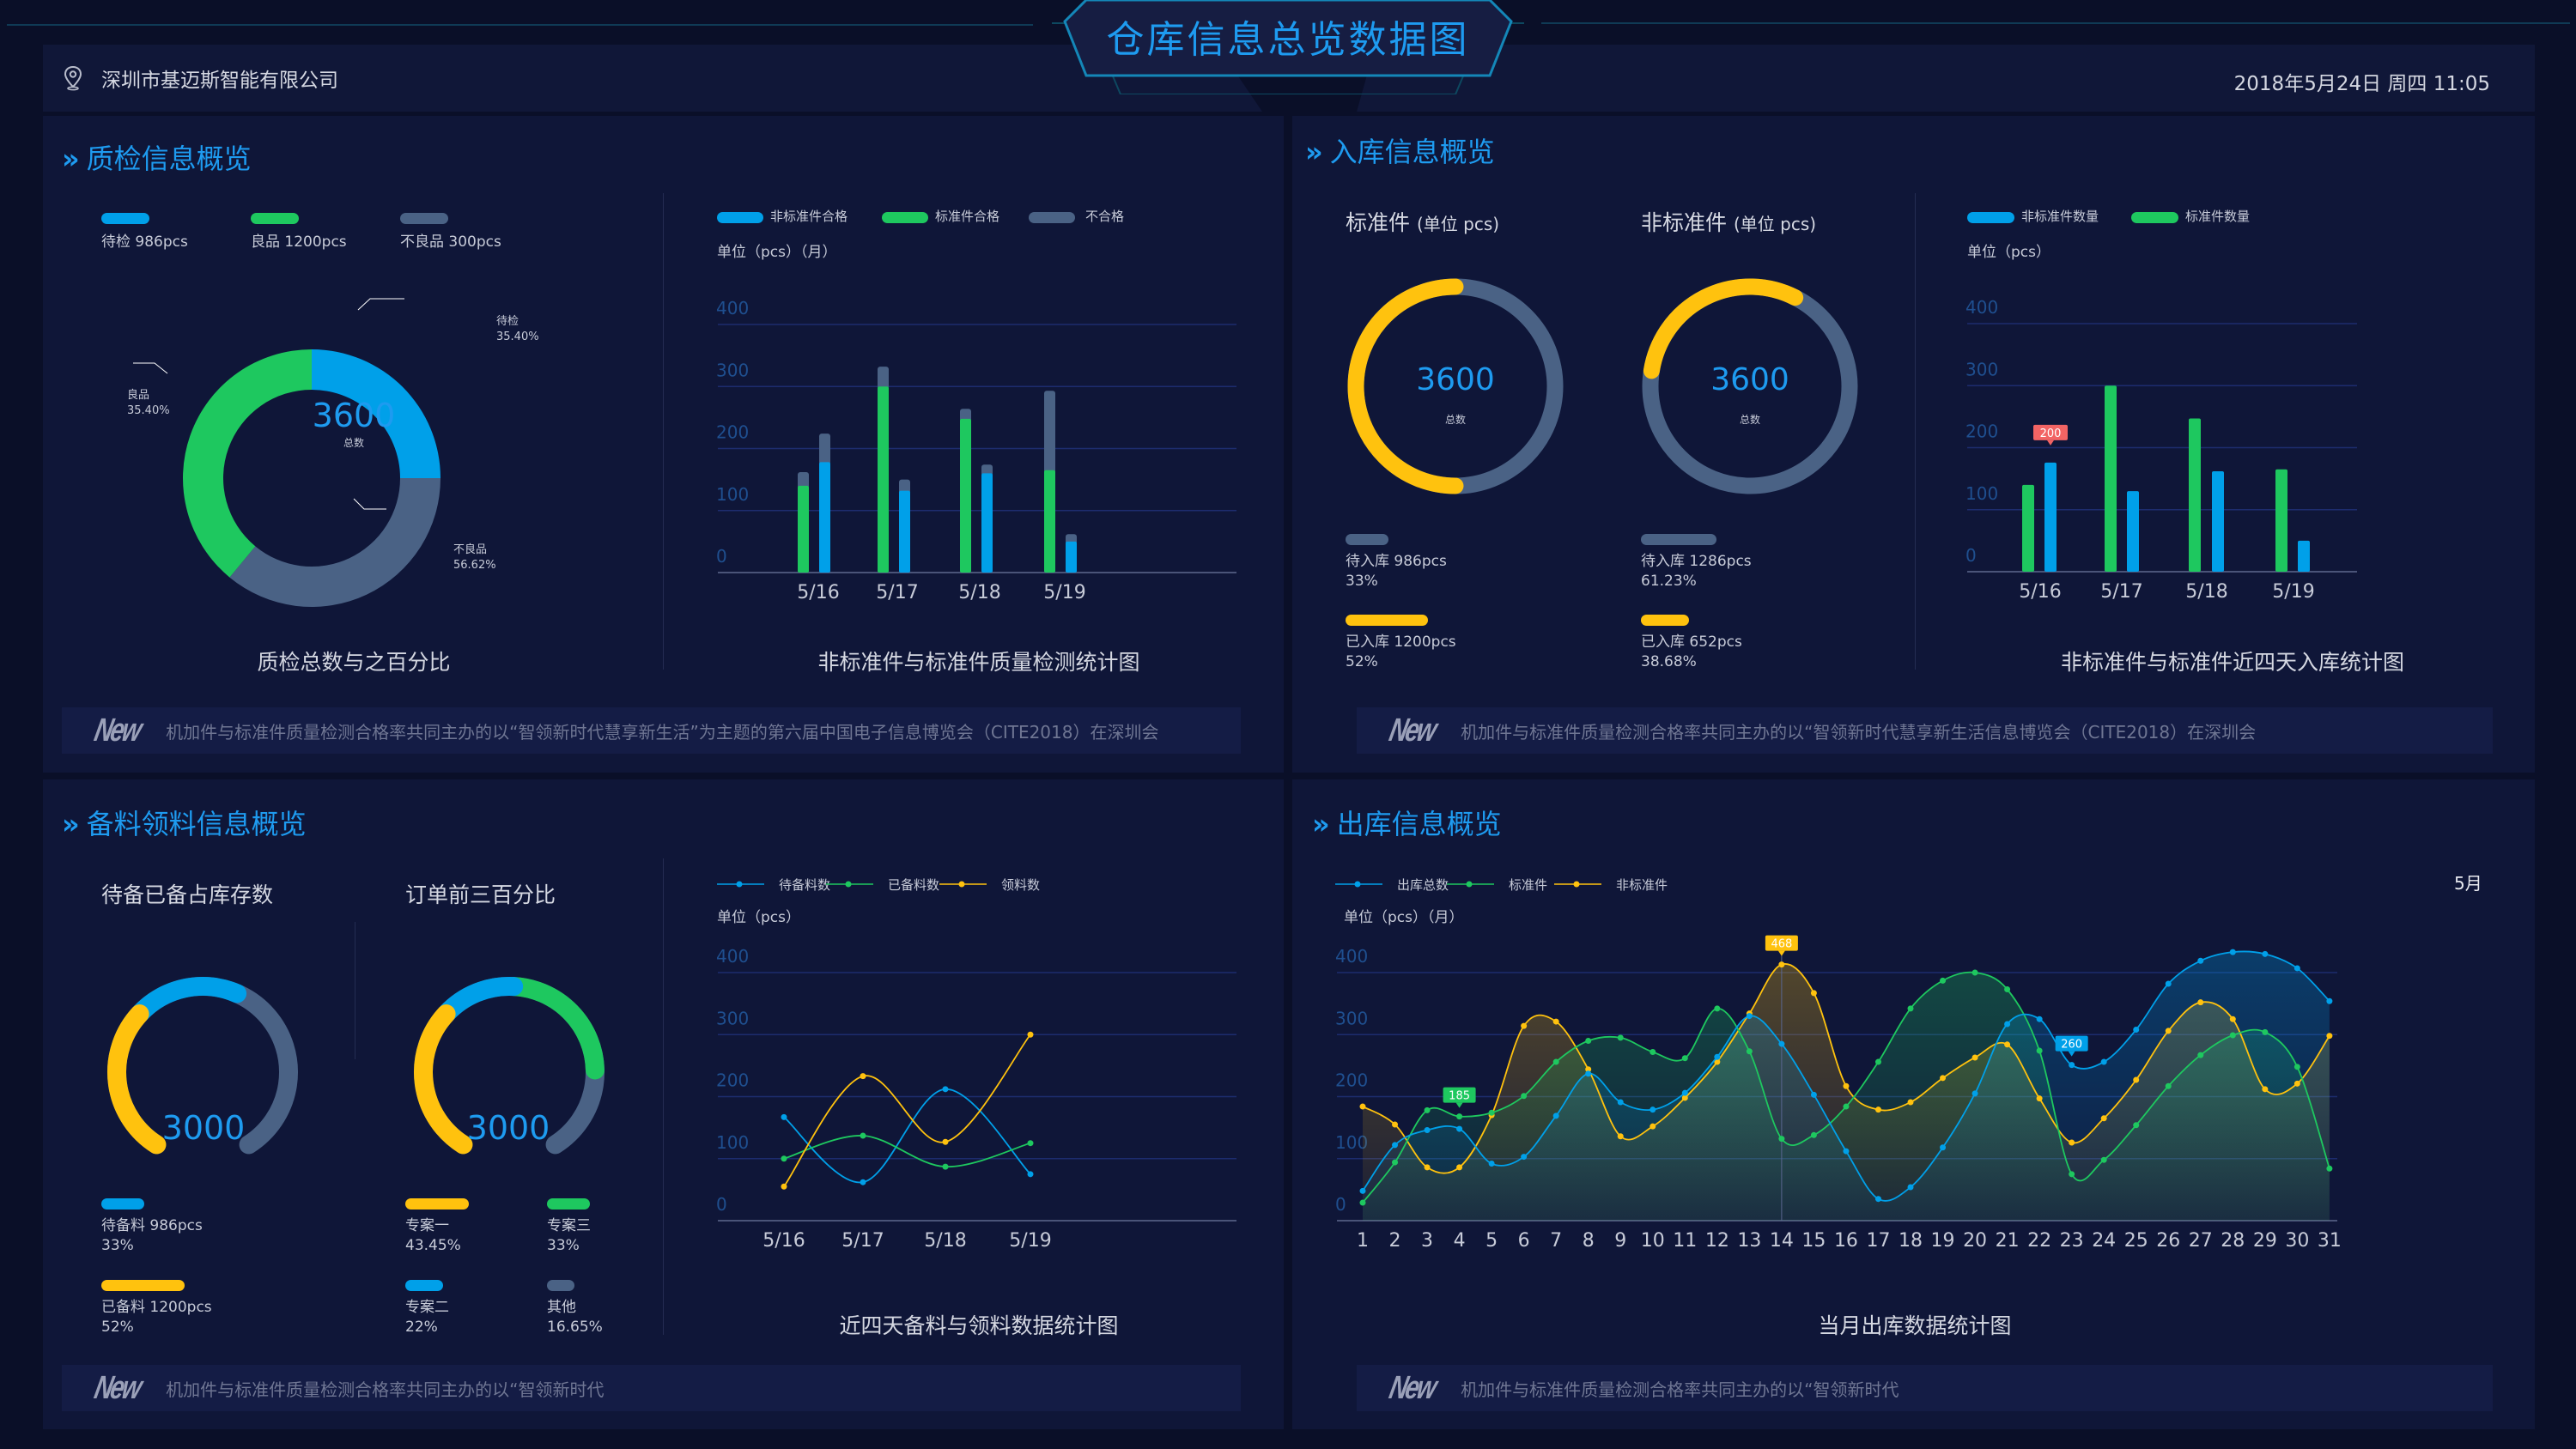 Image resolution: width=2576 pixels, height=1449 pixels. I want to click on ticker-text: 机加件与标准件质量检测合格率共同主办的以“智领新时代, so click(1680, 1389).